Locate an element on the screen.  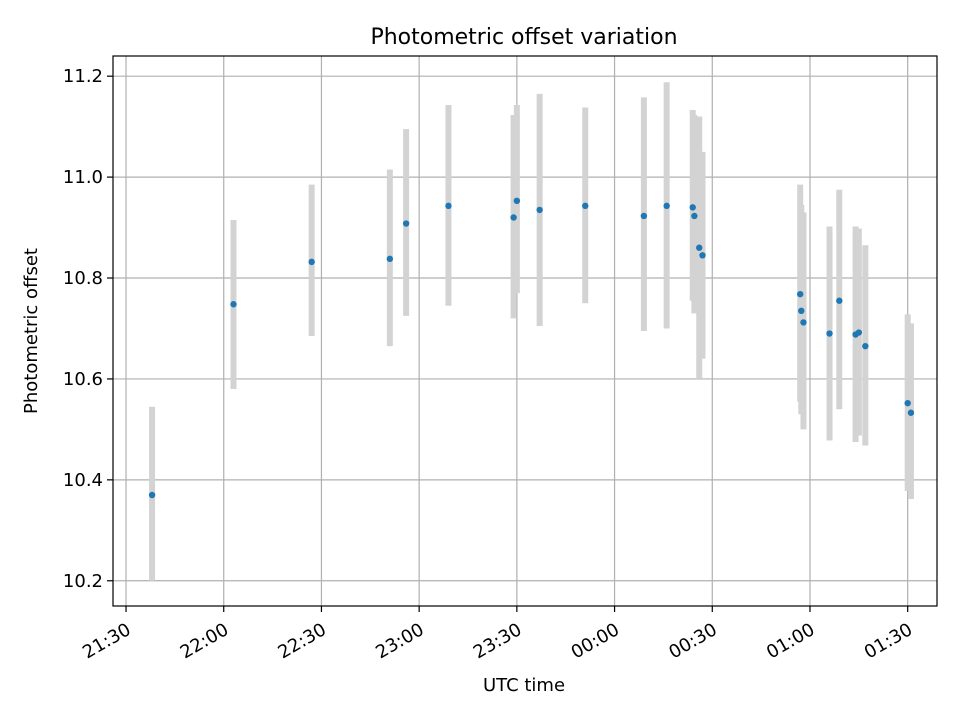
y-axis-ticks: 10.2 10.4 10.6 10.8 11.0 11.2 is located at coordinates (88, 329).